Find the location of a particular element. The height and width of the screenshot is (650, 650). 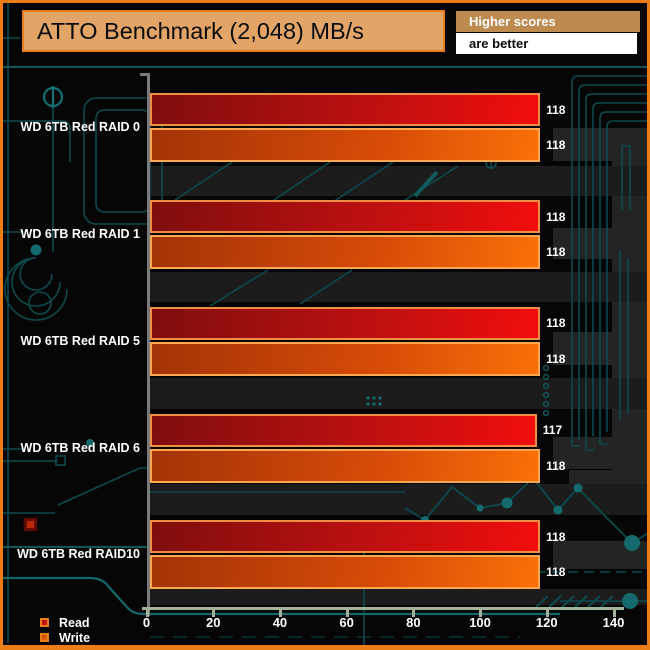

legend: Read Write is located at coordinates (65, 630).